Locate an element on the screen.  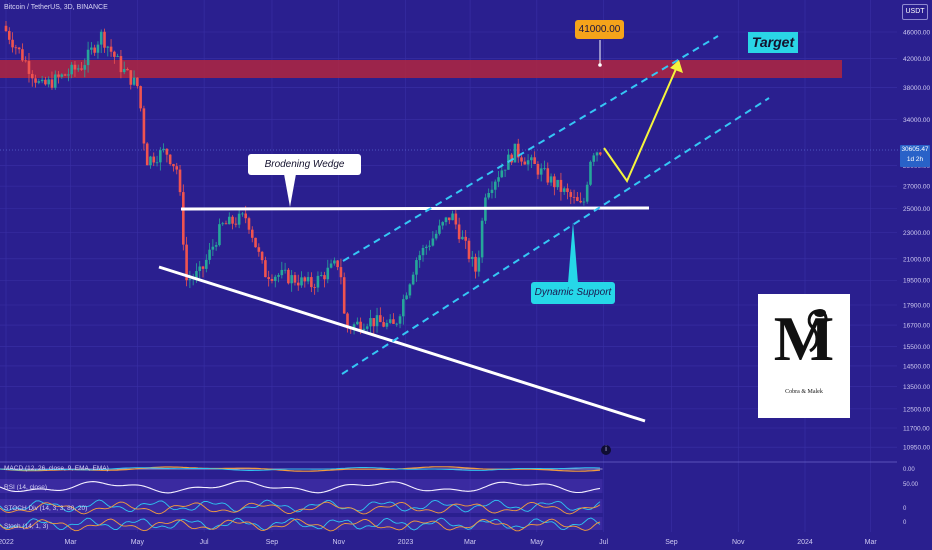
price-tick-label: 16700.00 is located at coordinates (916, 326).